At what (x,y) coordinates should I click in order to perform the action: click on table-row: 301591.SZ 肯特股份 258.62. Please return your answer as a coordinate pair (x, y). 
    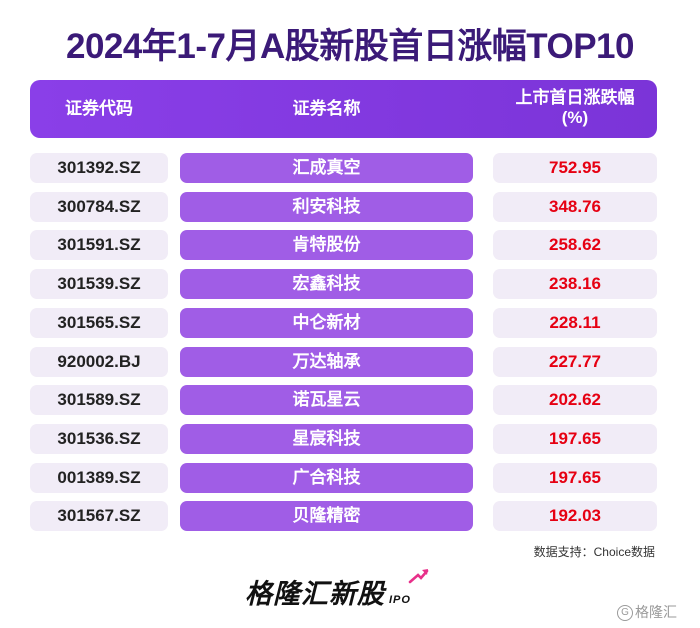
    Looking at the image, I should click on (350, 245).